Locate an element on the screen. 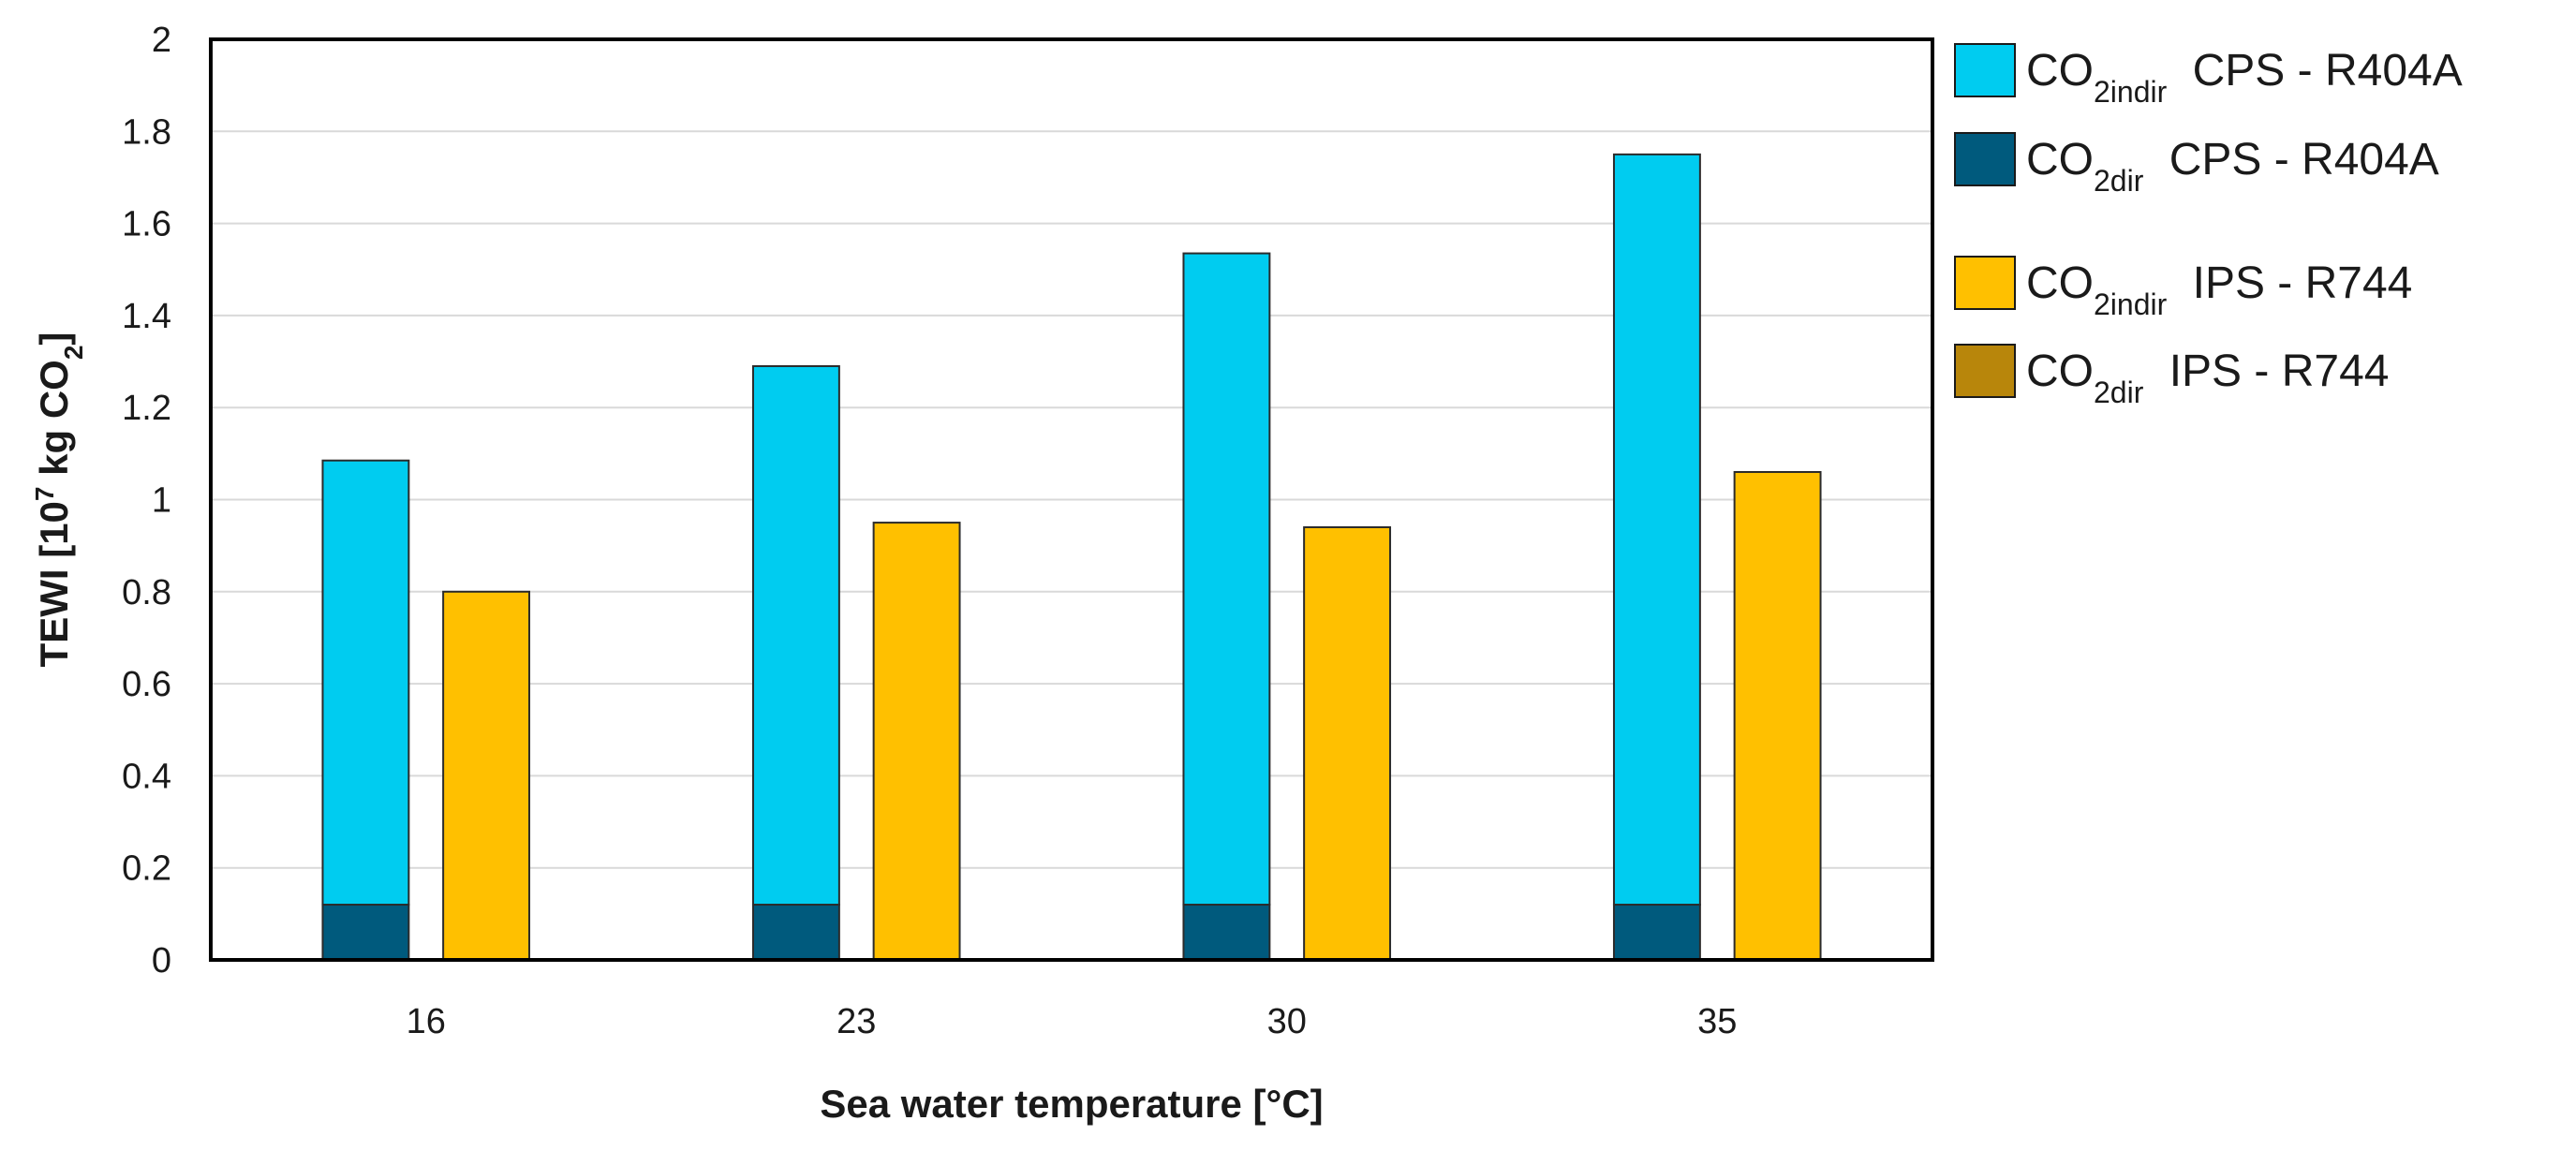 This screenshot has height=1165, width=2576. legend-swatch-ips-indir is located at coordinates (1985, 283).